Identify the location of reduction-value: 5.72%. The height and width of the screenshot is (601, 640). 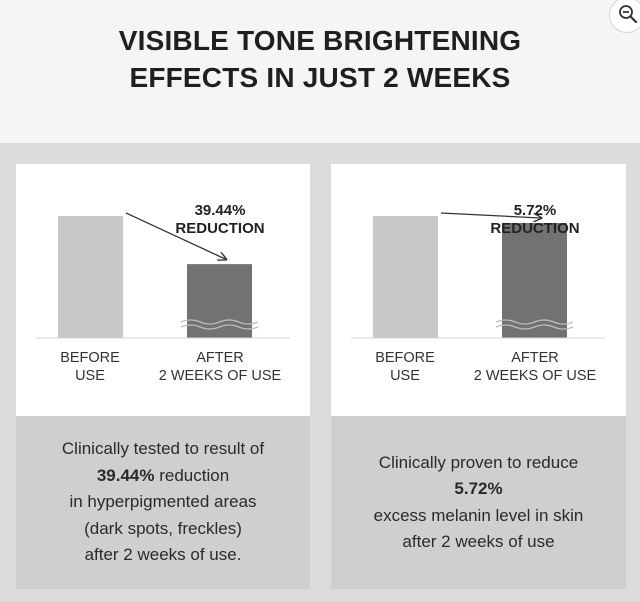
(535, 210).